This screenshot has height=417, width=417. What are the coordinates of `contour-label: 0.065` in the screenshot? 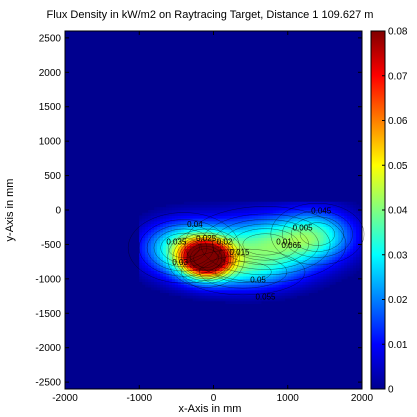 It's located at (291, 245).